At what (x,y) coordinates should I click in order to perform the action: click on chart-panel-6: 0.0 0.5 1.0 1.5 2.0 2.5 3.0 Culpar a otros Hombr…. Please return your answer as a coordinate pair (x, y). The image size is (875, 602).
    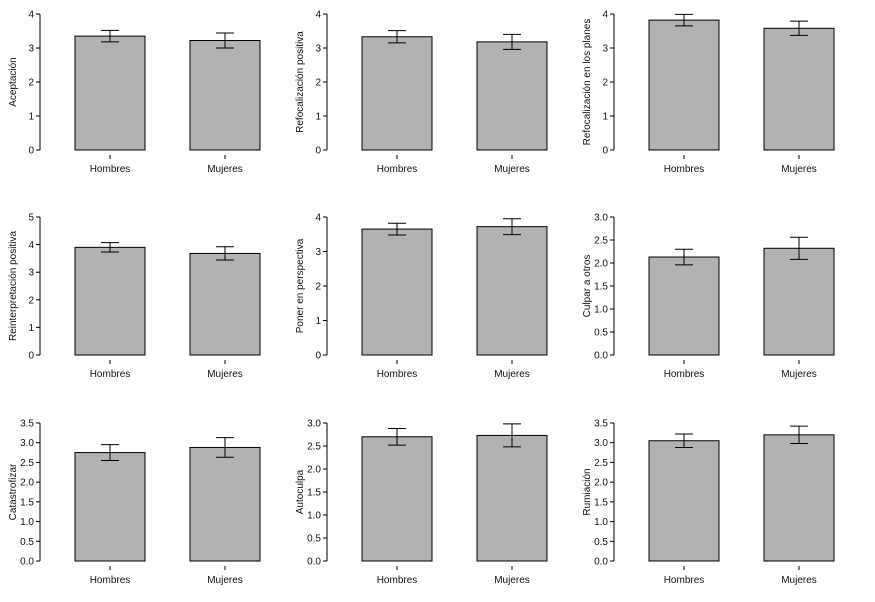
    Looking at the image, I should click on (708, 296).